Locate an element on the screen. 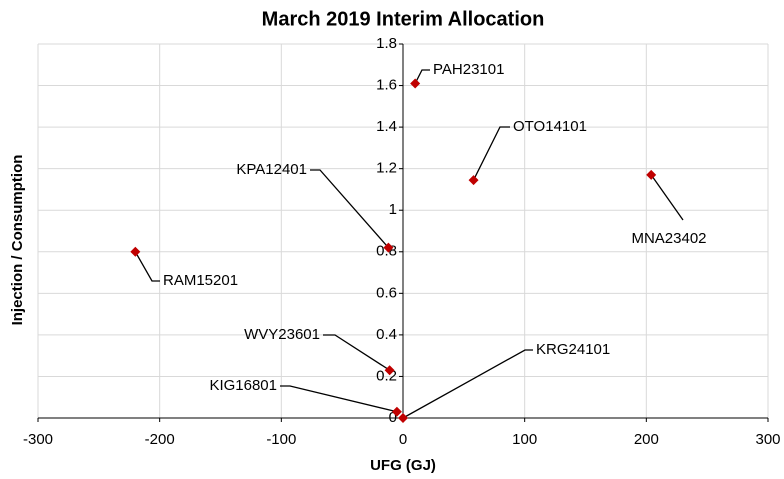 The height and width of the screenshot is (479, 784). x-tick-label: 100 is located at coordinates (524, 439).